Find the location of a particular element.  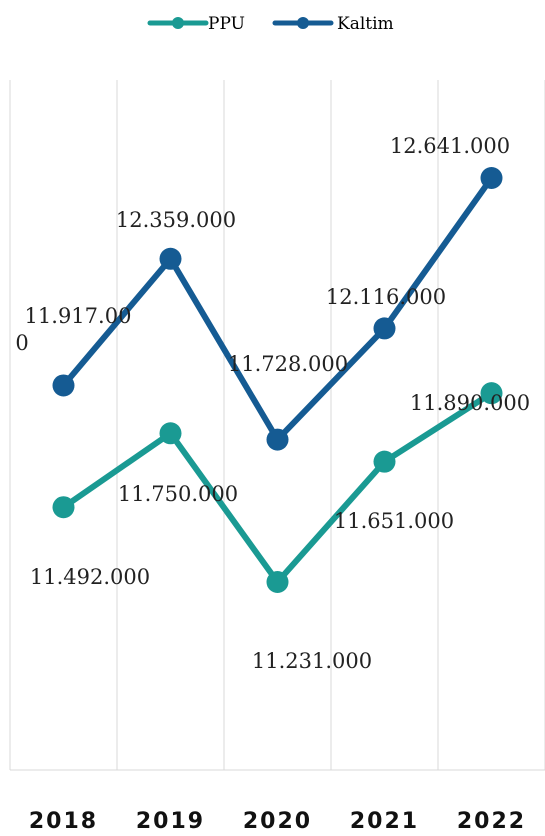

data-label-ppu-2020: 11.231.000 is located at coordinates (312, 661).